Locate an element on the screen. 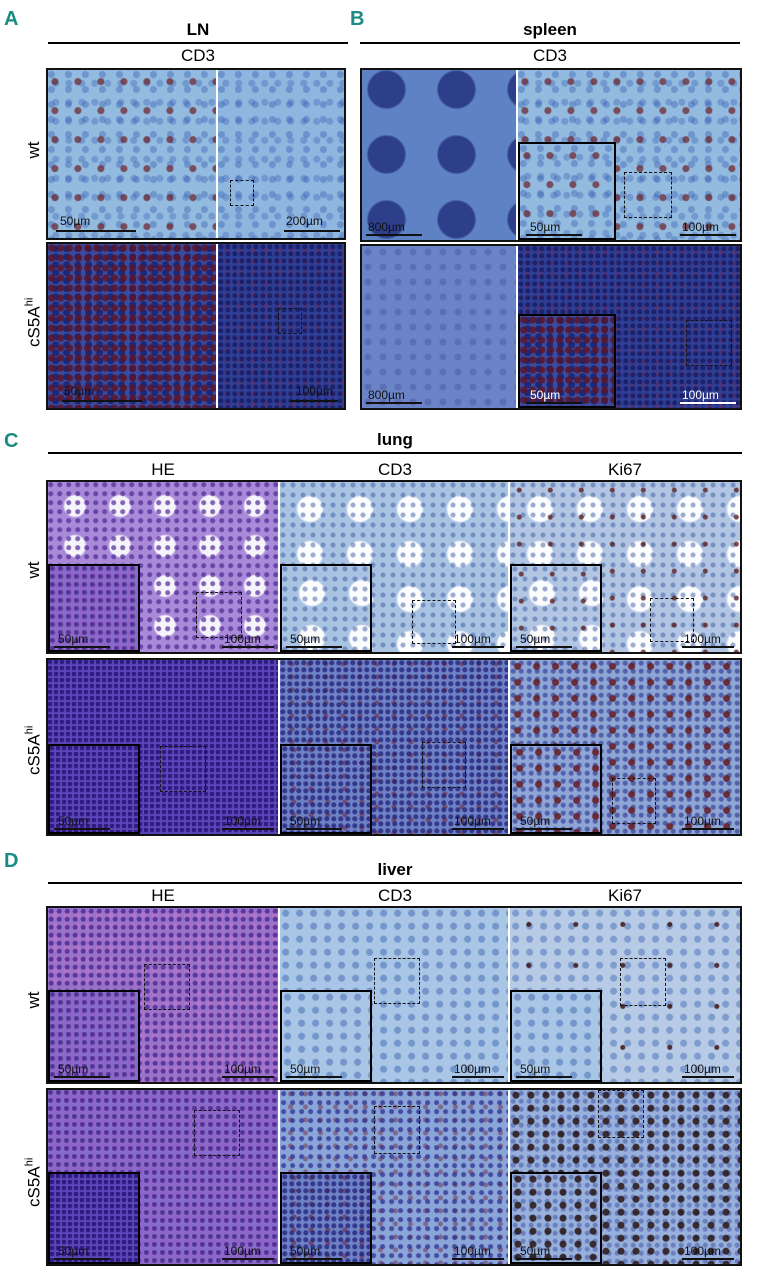 This screenshot has height=1280, width=762. panel-d-col-ki67: Ki67 is located at coordinates (625, 895).